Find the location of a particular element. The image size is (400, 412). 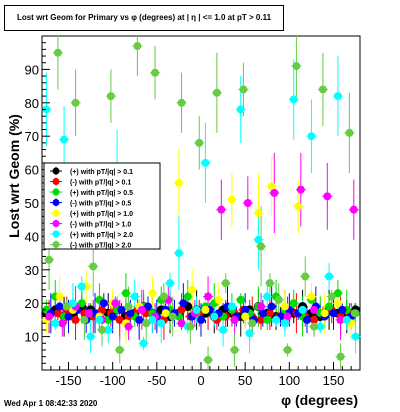

x-tick-label: -50 is located at coordinates (156, 380).